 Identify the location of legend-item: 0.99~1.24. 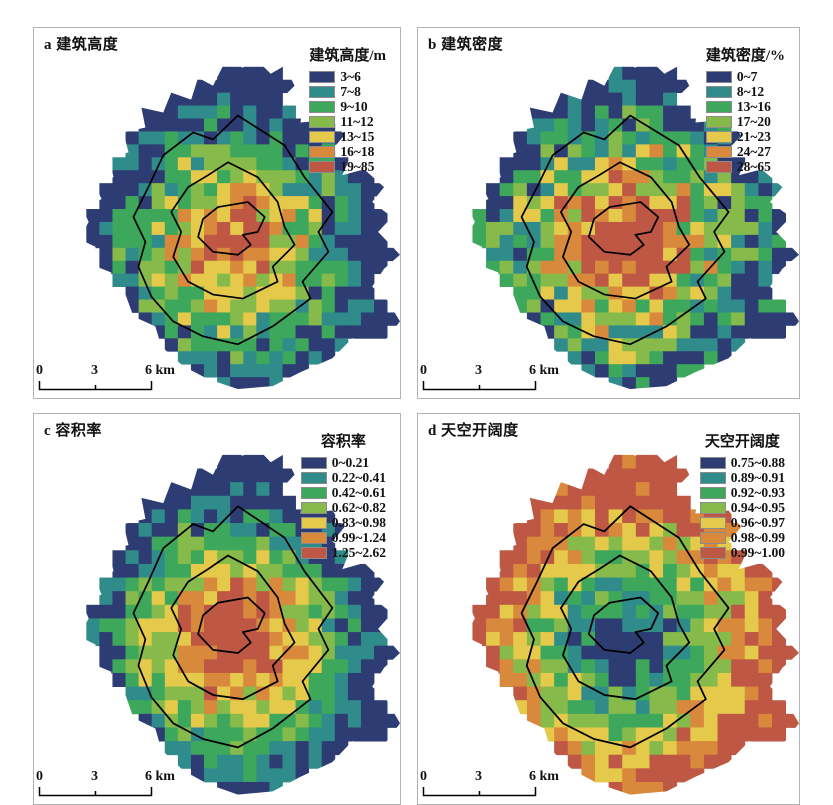
(343, 537).